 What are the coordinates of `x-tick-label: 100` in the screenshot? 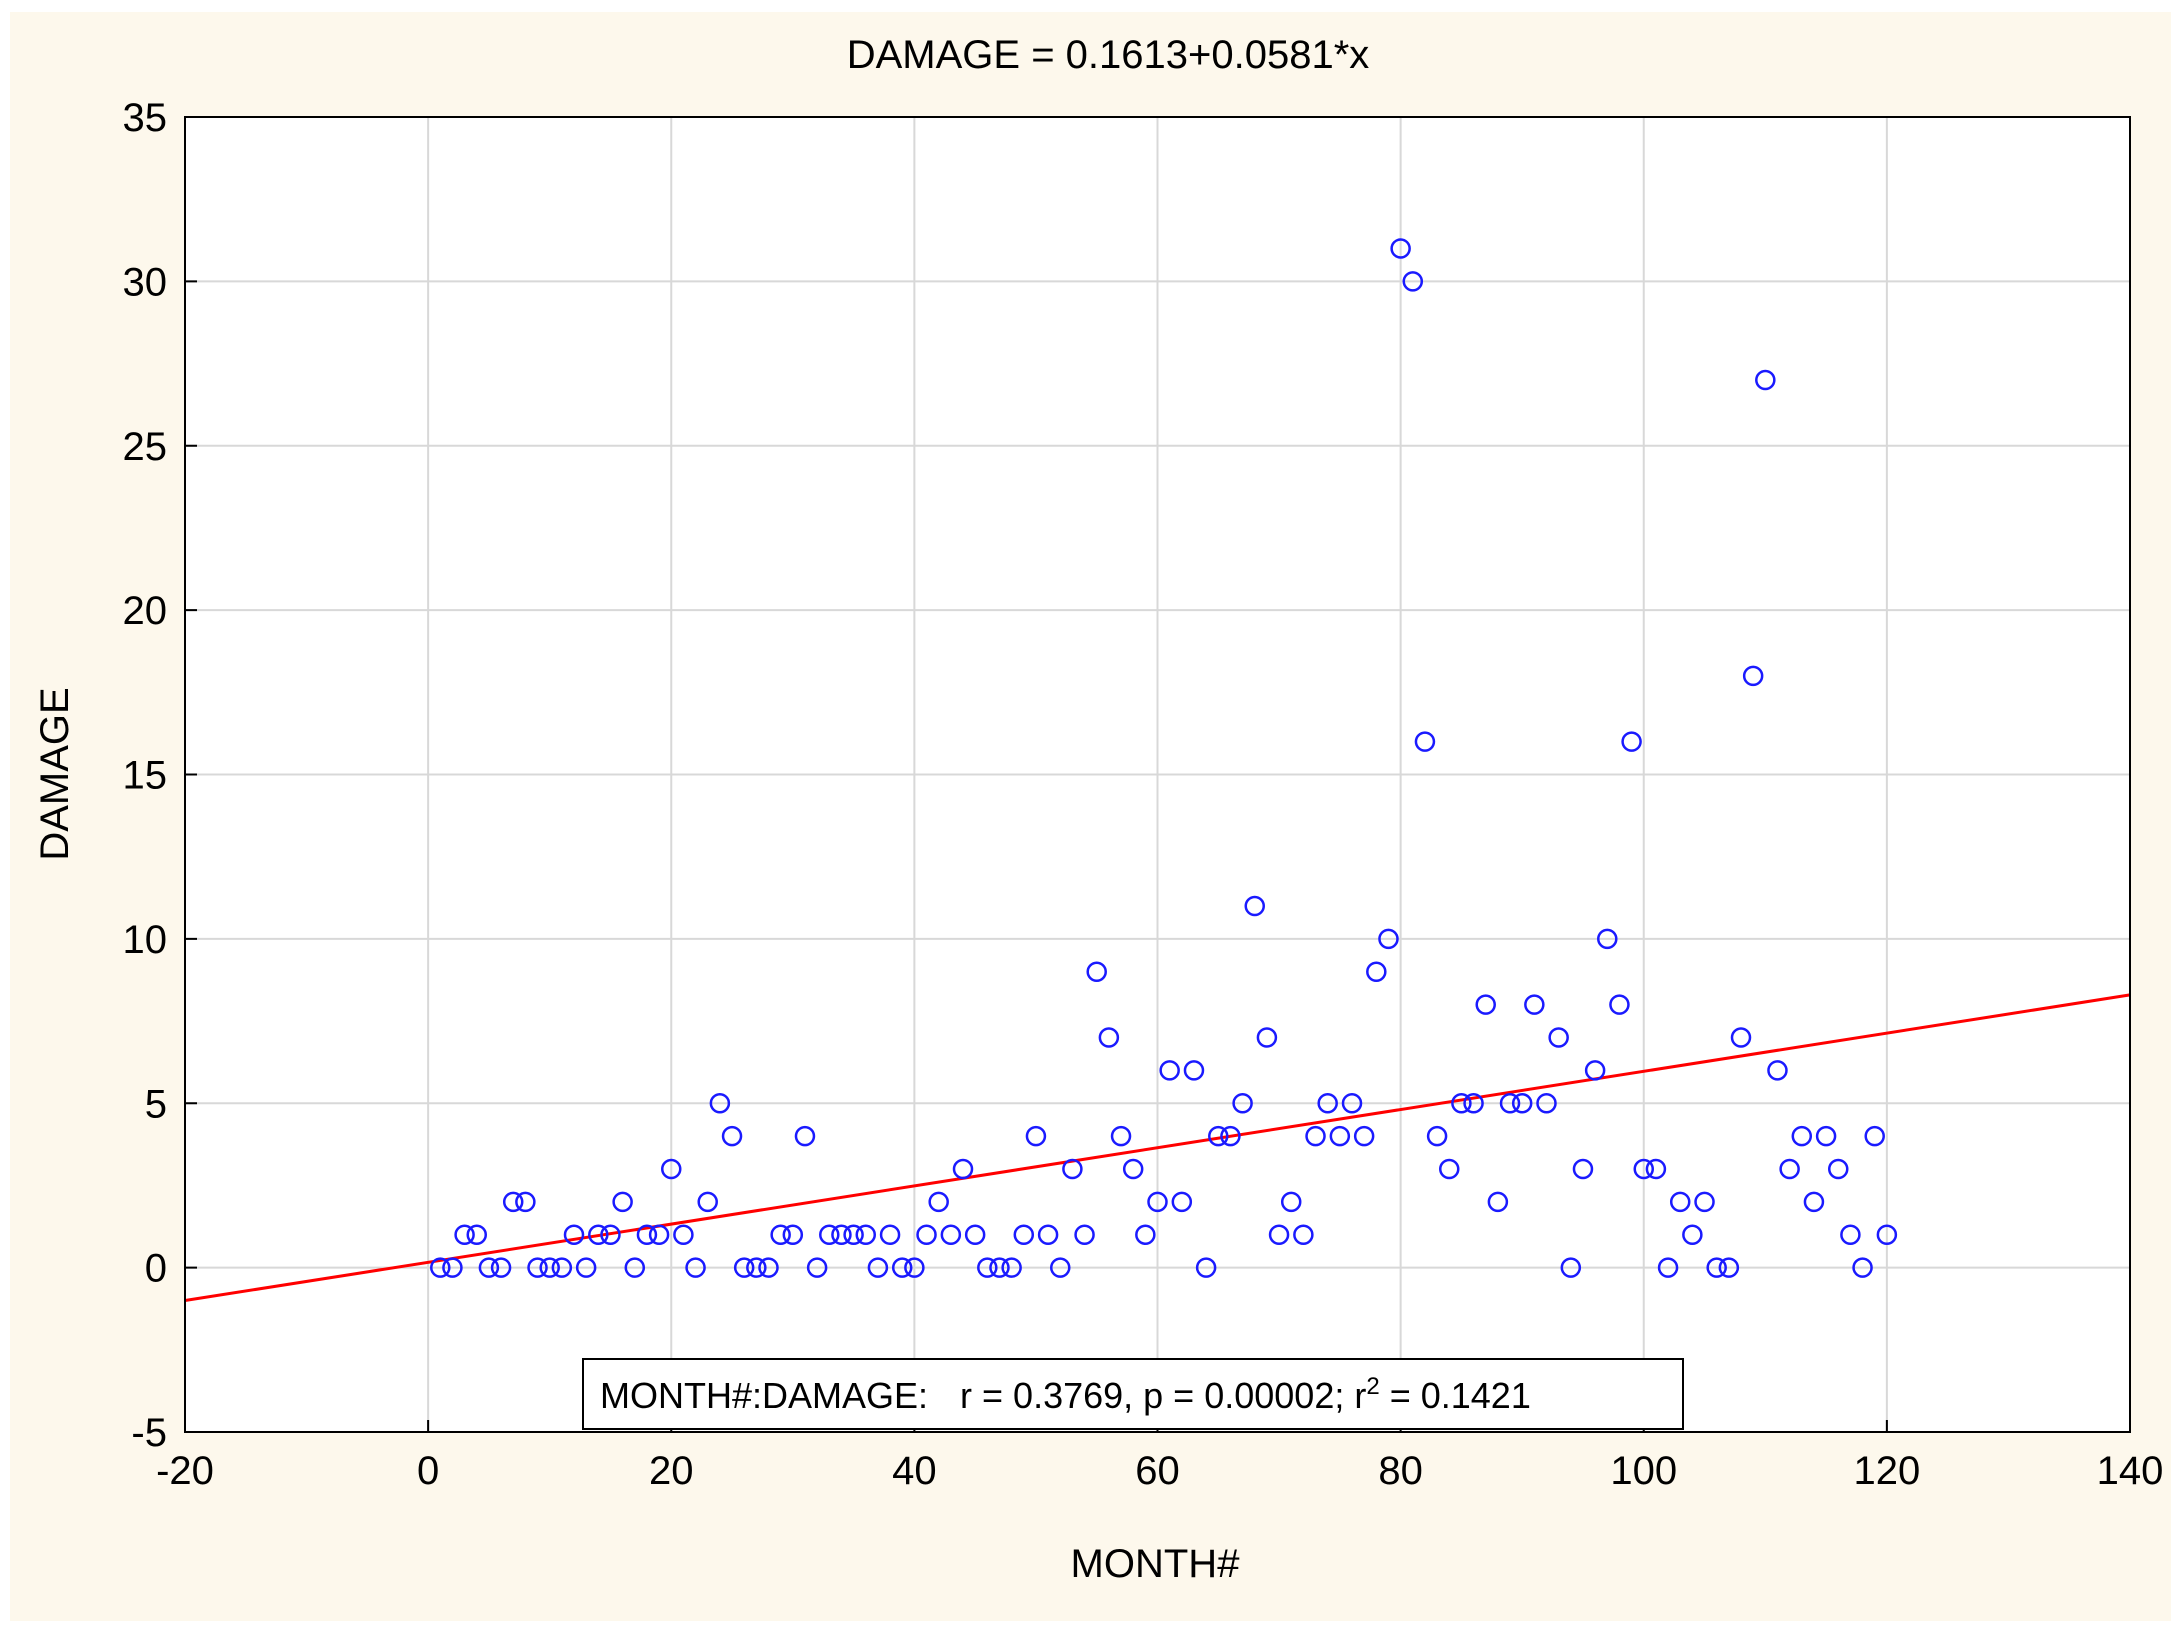 It's located at (1643, 1471).